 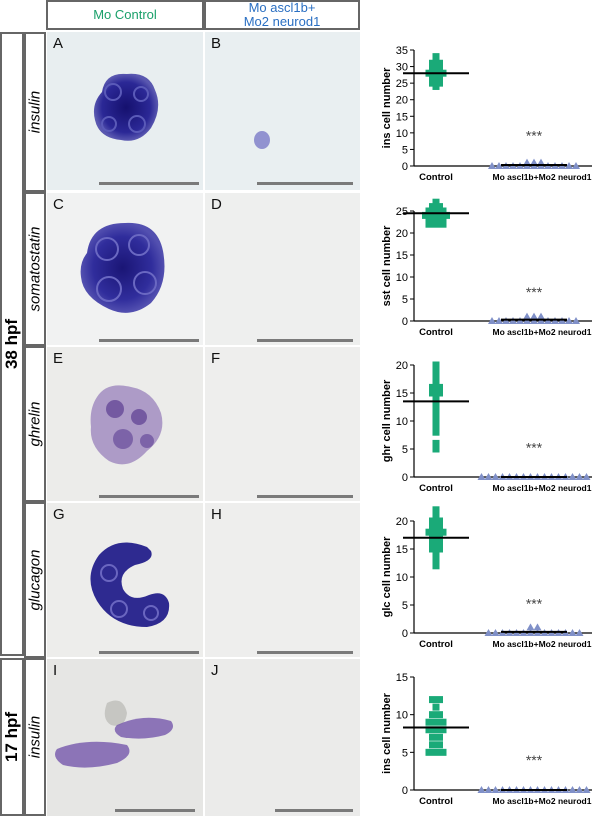 I want to click on y-axis-title: glc cell number, so click(x=387, y=576).